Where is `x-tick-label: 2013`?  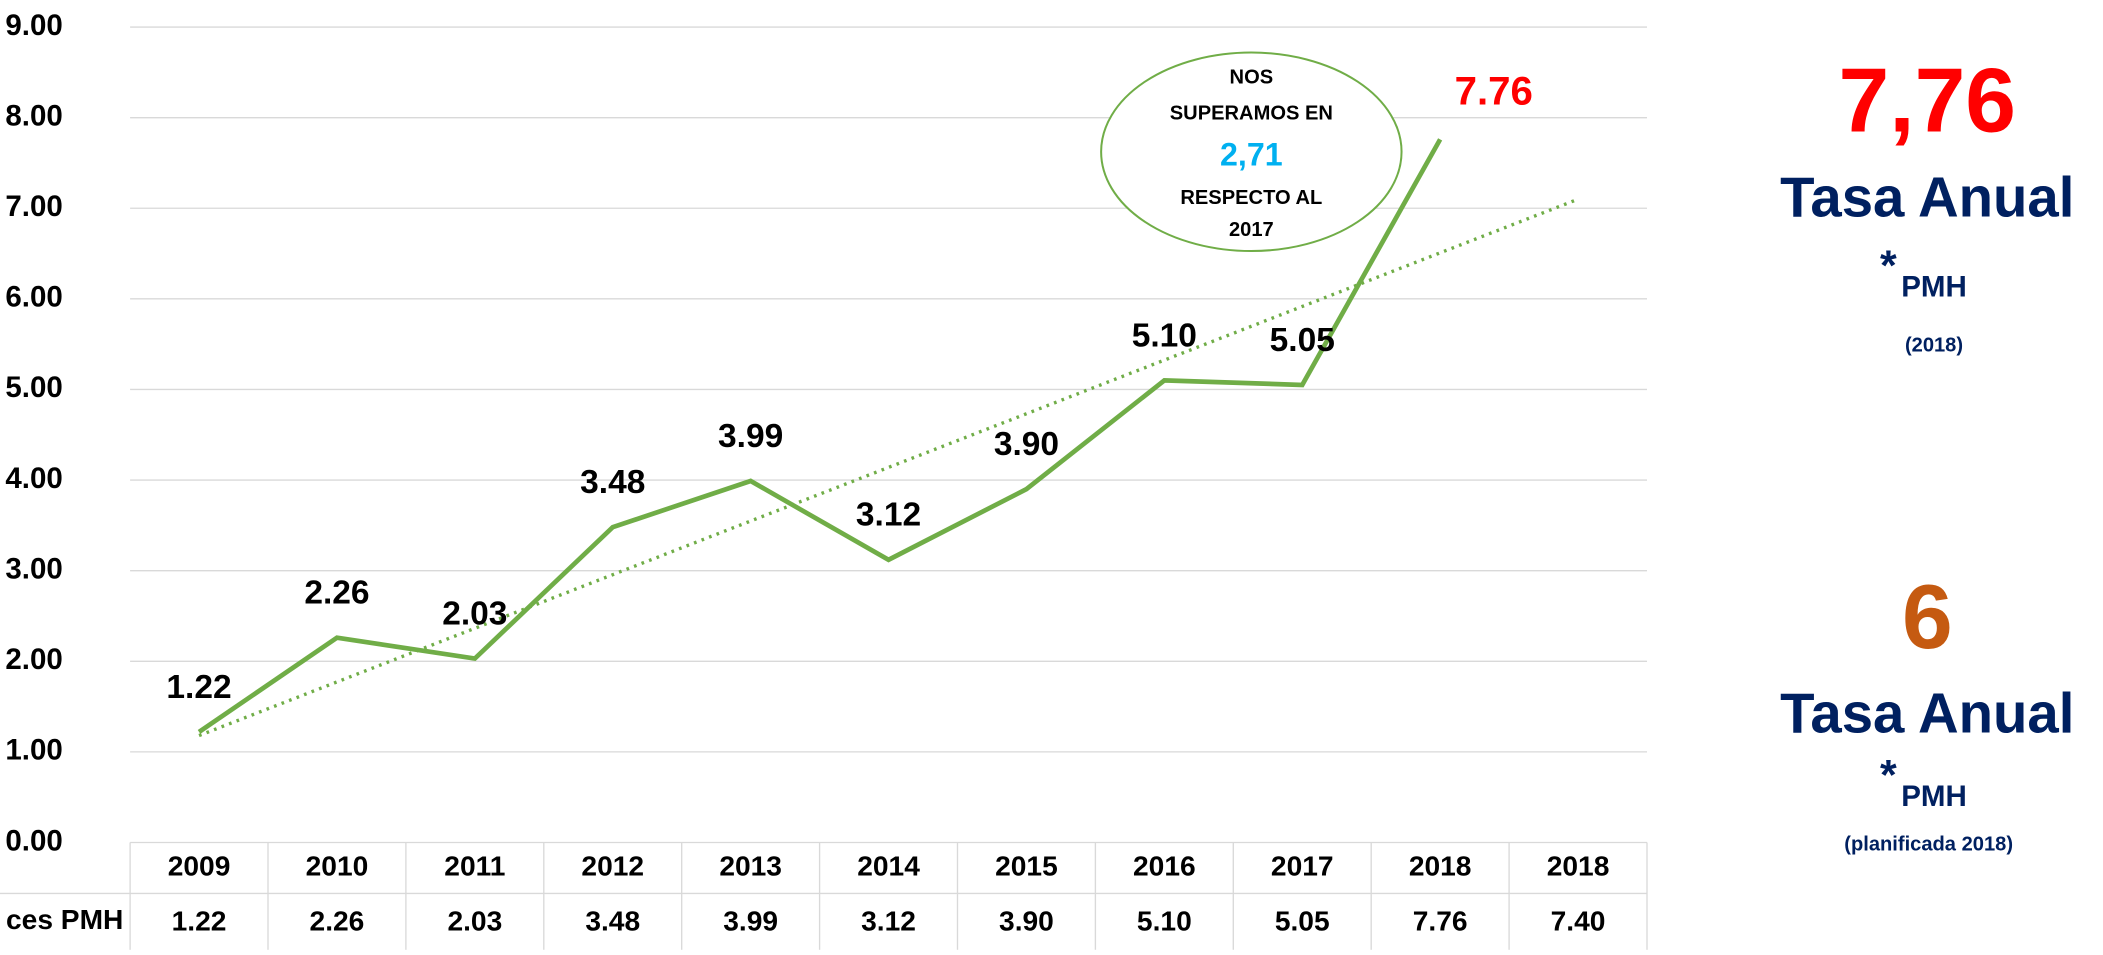 x-tick-label: 2013 is located at coordinates (750, 865).